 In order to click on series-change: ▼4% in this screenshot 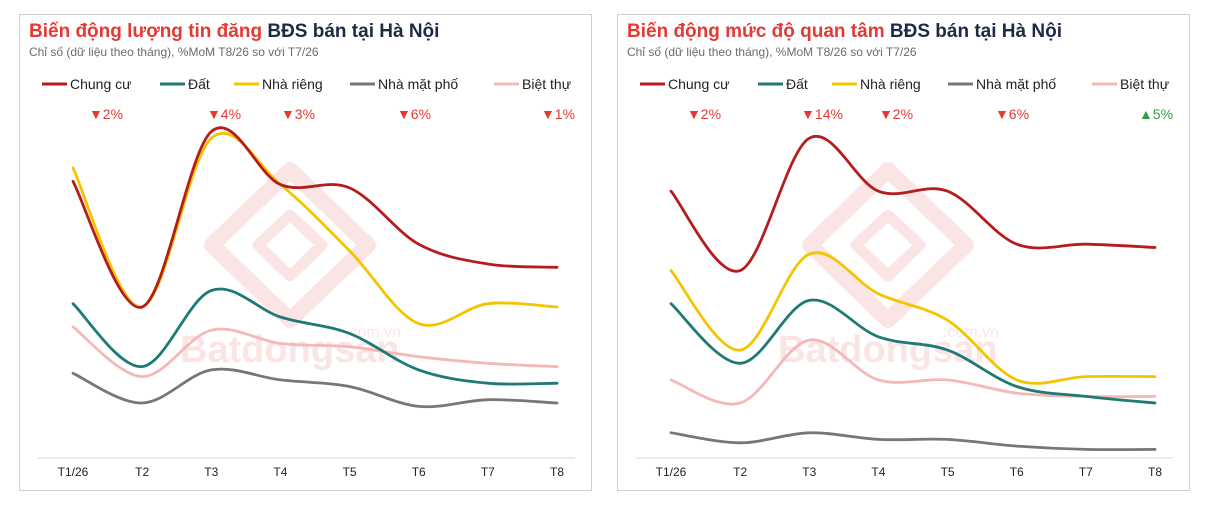, I will do `click(224, 114)`.